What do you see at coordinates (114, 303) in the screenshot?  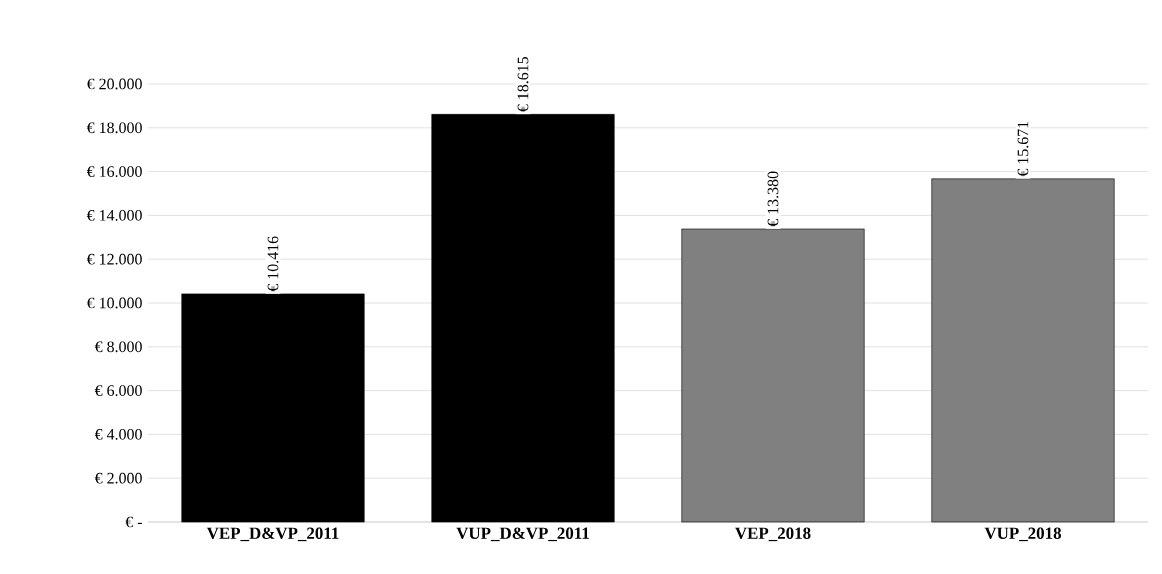 I see `y-tick-label: € 10.000` at bounding box center [114, 303].